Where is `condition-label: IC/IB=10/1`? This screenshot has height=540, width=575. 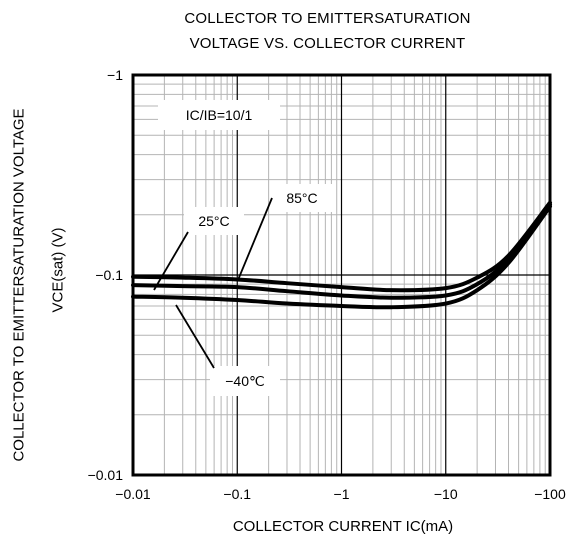
condition-label: IC/IB=10/1 is located at coordinates (219, 115).